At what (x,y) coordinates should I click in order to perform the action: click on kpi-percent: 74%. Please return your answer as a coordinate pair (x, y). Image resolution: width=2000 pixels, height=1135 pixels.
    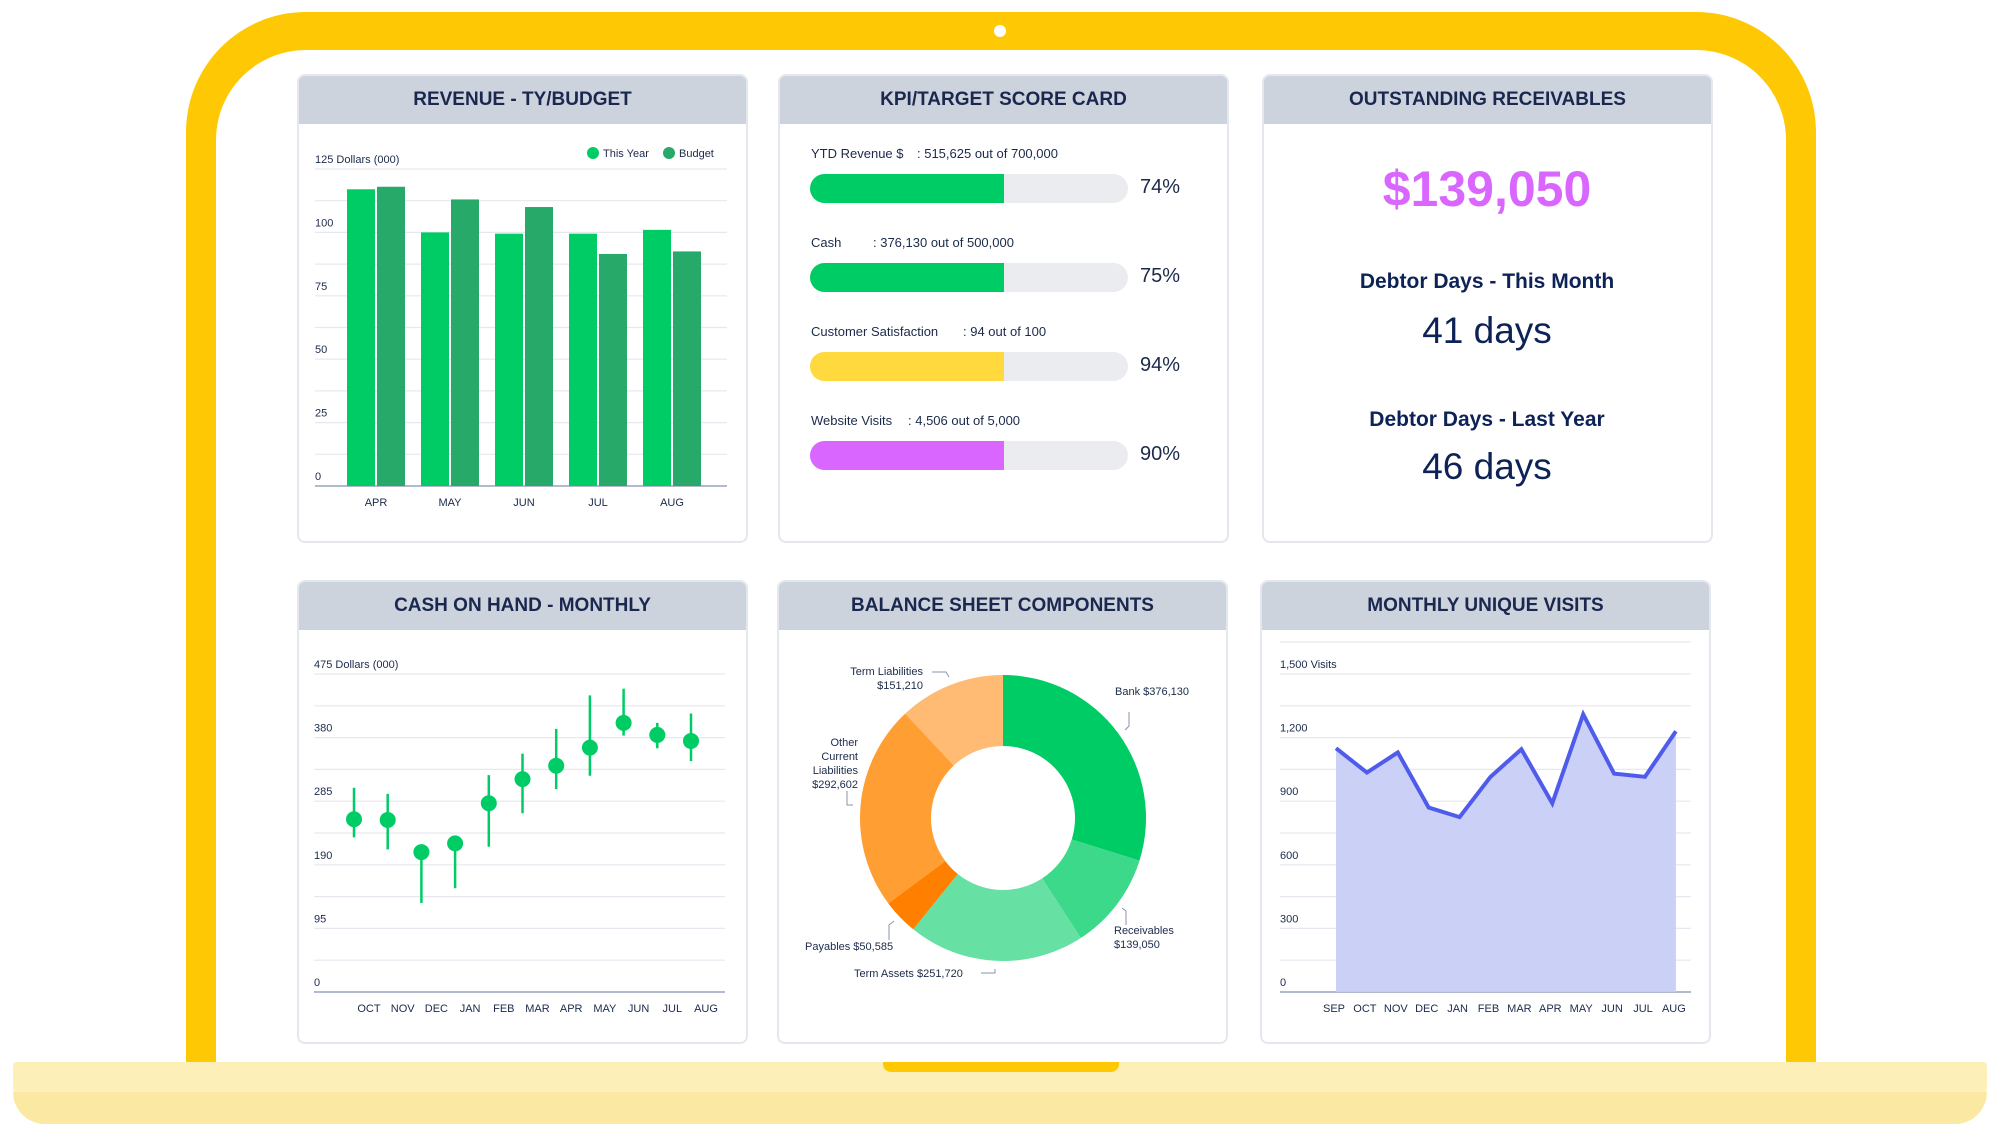
    Looking at the image, I should click on (1160, 187).